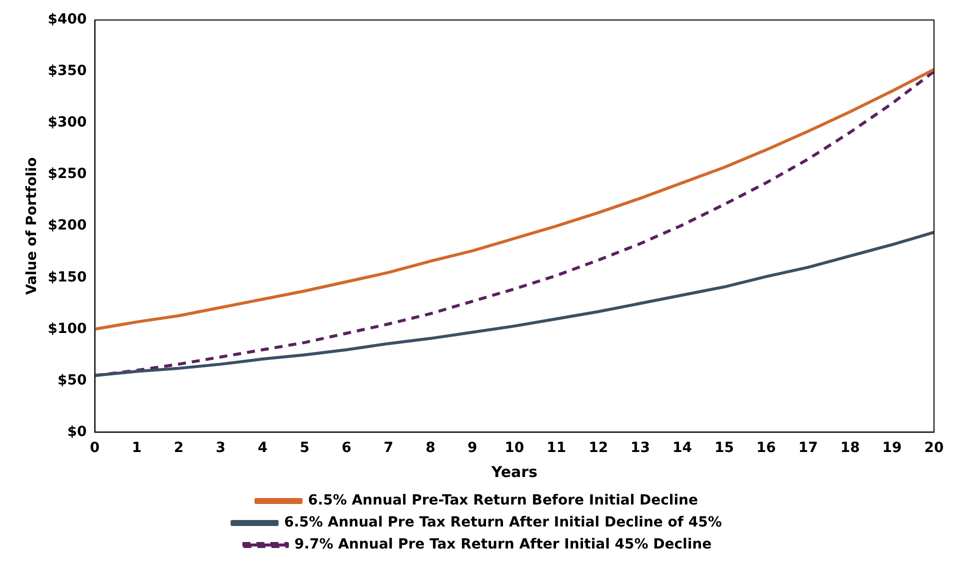  Describe the element at coordinates (305, 448) in the screenshot. I see `x-tick-label: 5` at that location.